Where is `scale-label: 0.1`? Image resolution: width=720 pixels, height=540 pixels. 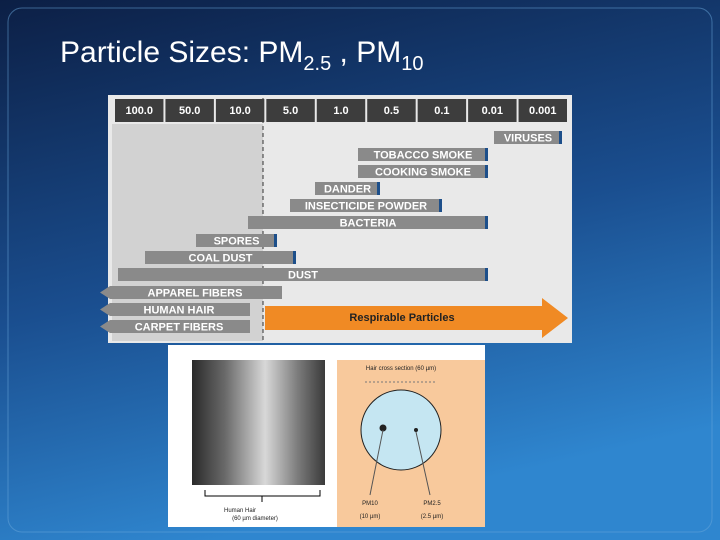 scale-label: 0.1 is located at coordinates (441, 111).